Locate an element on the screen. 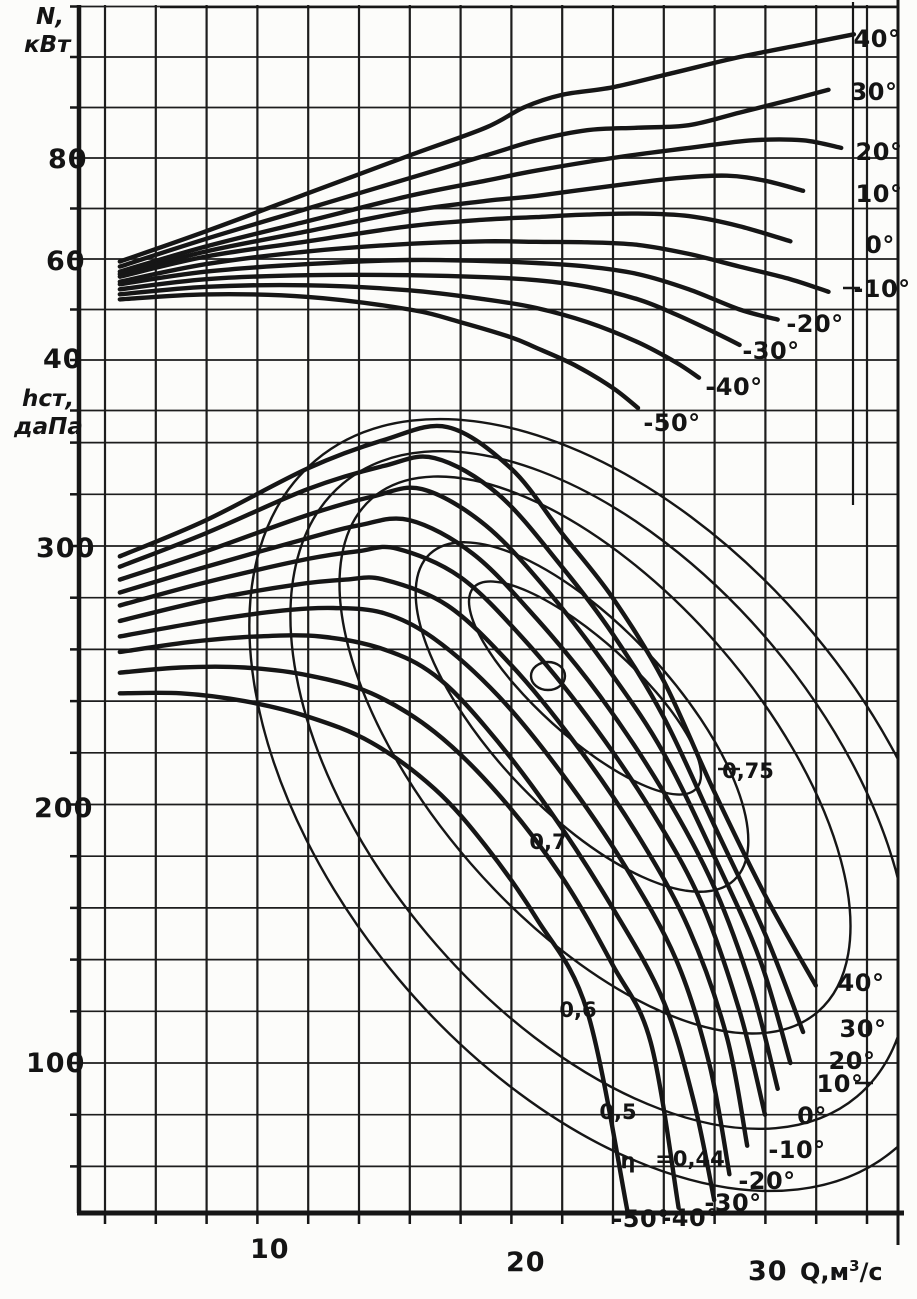 The height and width of the screenshot is (1299, 917). pressure-curve-label: -10° is located at coordinates (796, 1150).